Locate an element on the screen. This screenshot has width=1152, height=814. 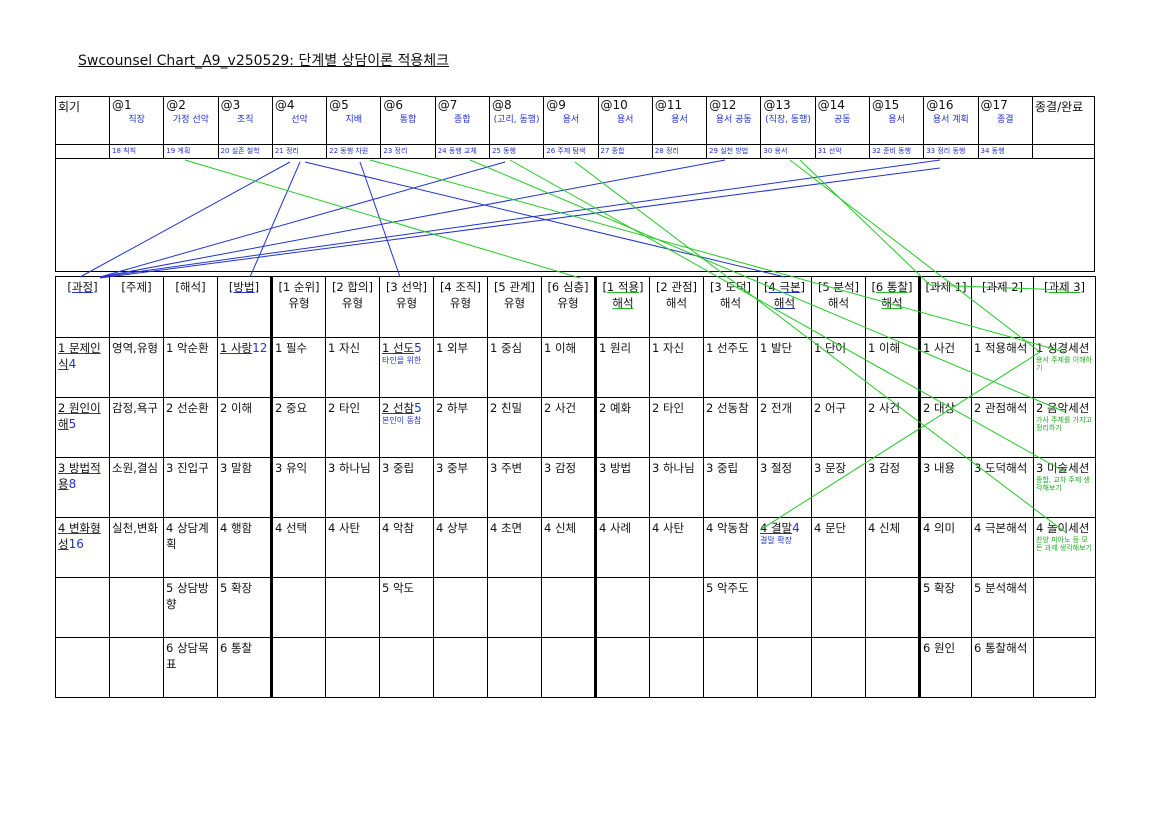
session-cell: @11 용서 is located at coordinates (679, 120).